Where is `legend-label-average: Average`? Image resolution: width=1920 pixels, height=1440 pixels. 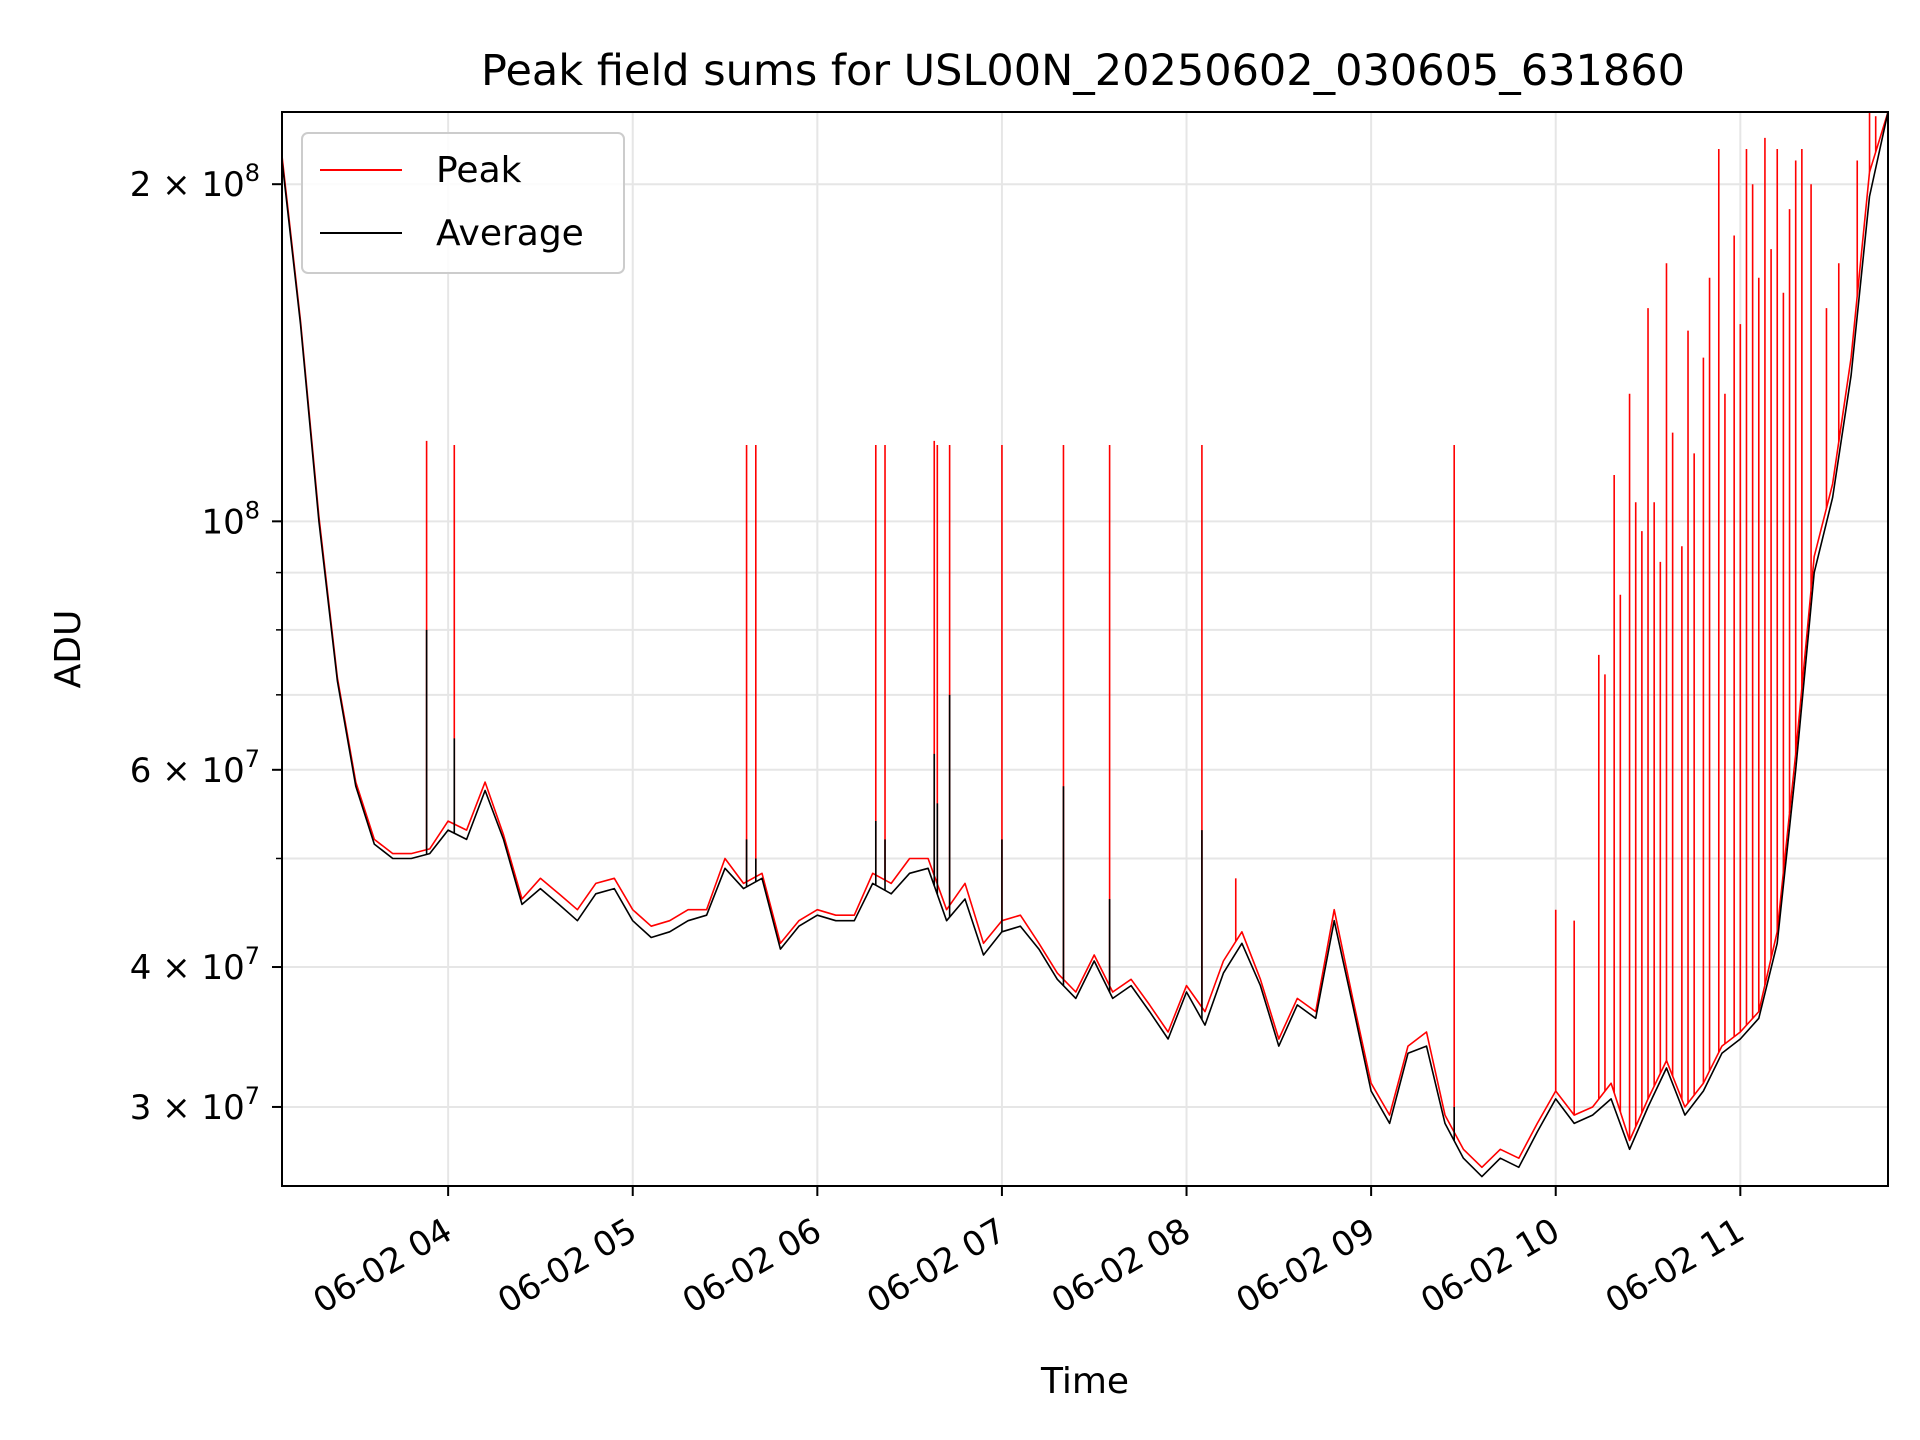
legend-label-average: Average is located at coordinates (510, 233).